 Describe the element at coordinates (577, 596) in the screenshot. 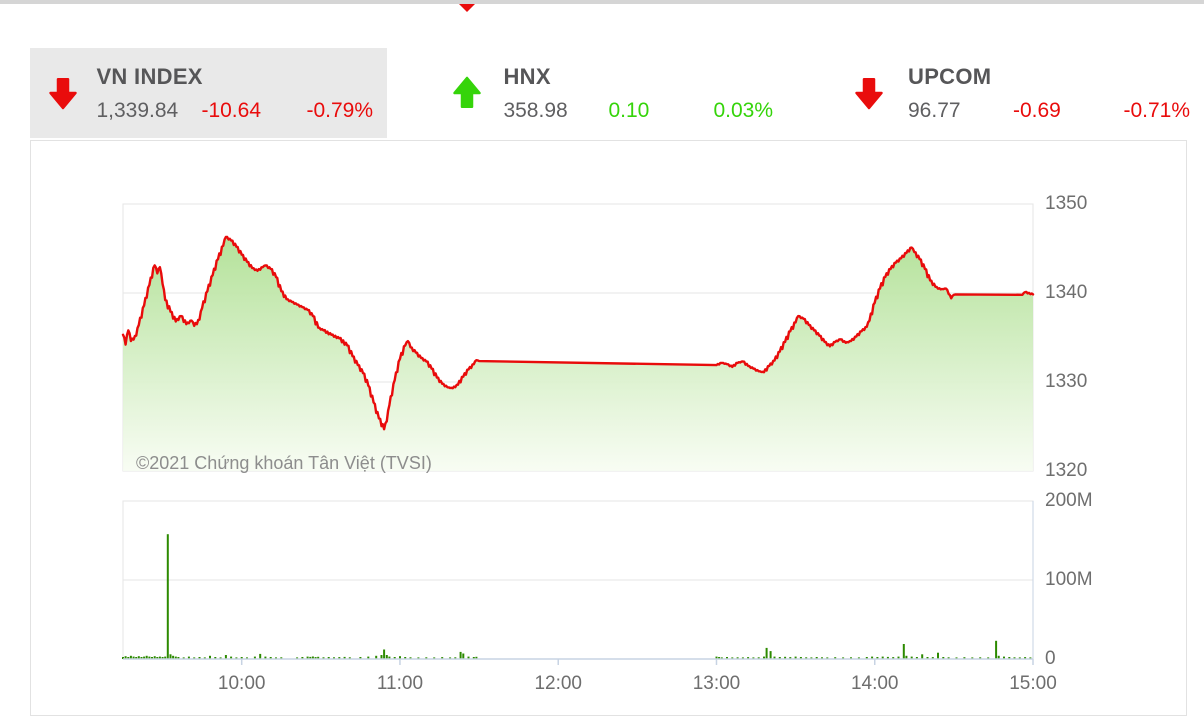

I see `volume-bars` at that location.